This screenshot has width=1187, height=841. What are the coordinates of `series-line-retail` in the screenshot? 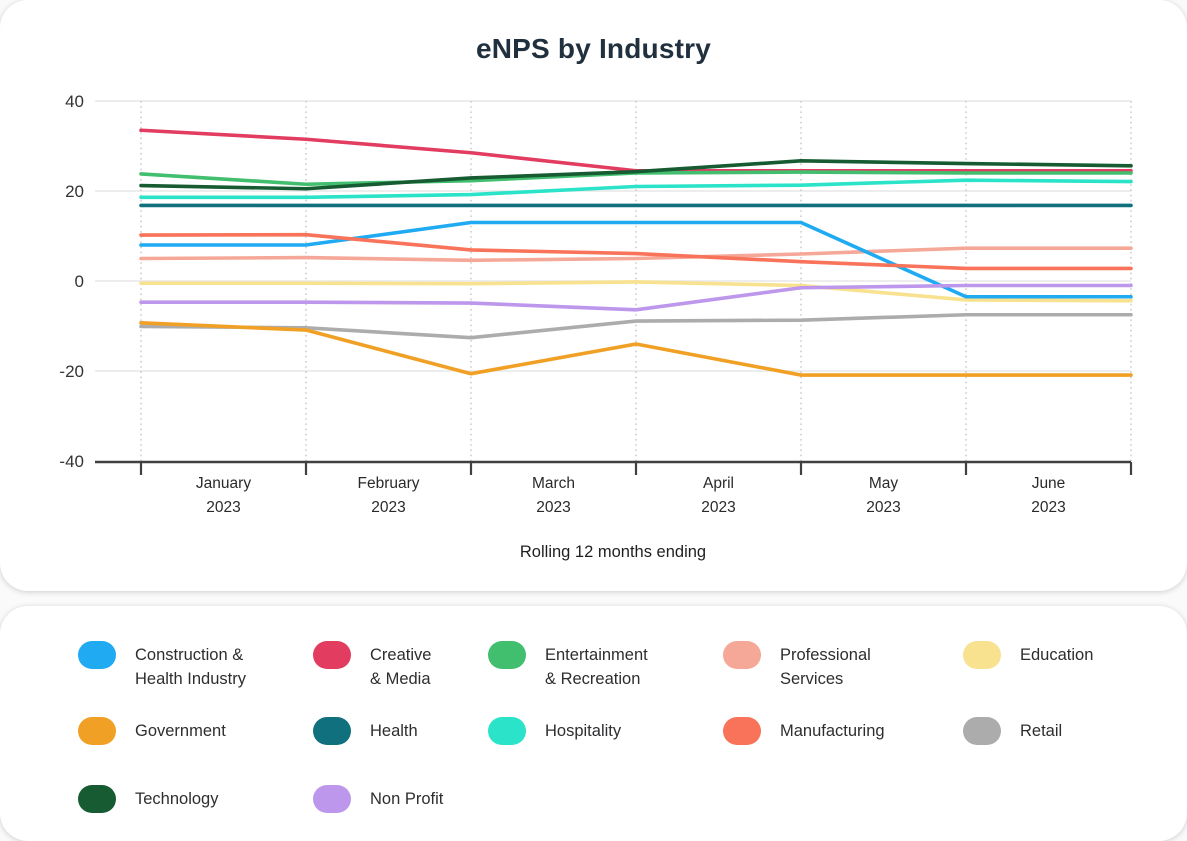 It's located at (636, 326).